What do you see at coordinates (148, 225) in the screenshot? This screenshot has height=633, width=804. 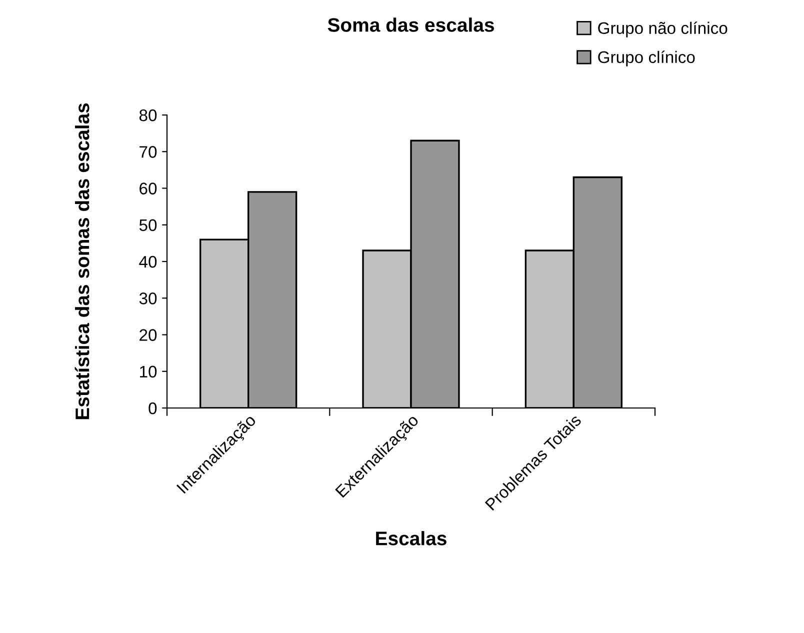 I see `y-tick-label: 50` at bounding box center [148, 225].